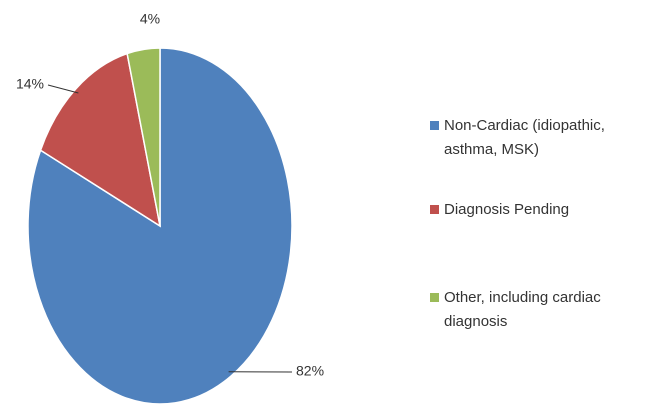 This screenshot has width=656, height=408. I want to click on legend-label: Diagnosis Pending, so click(507, 209).